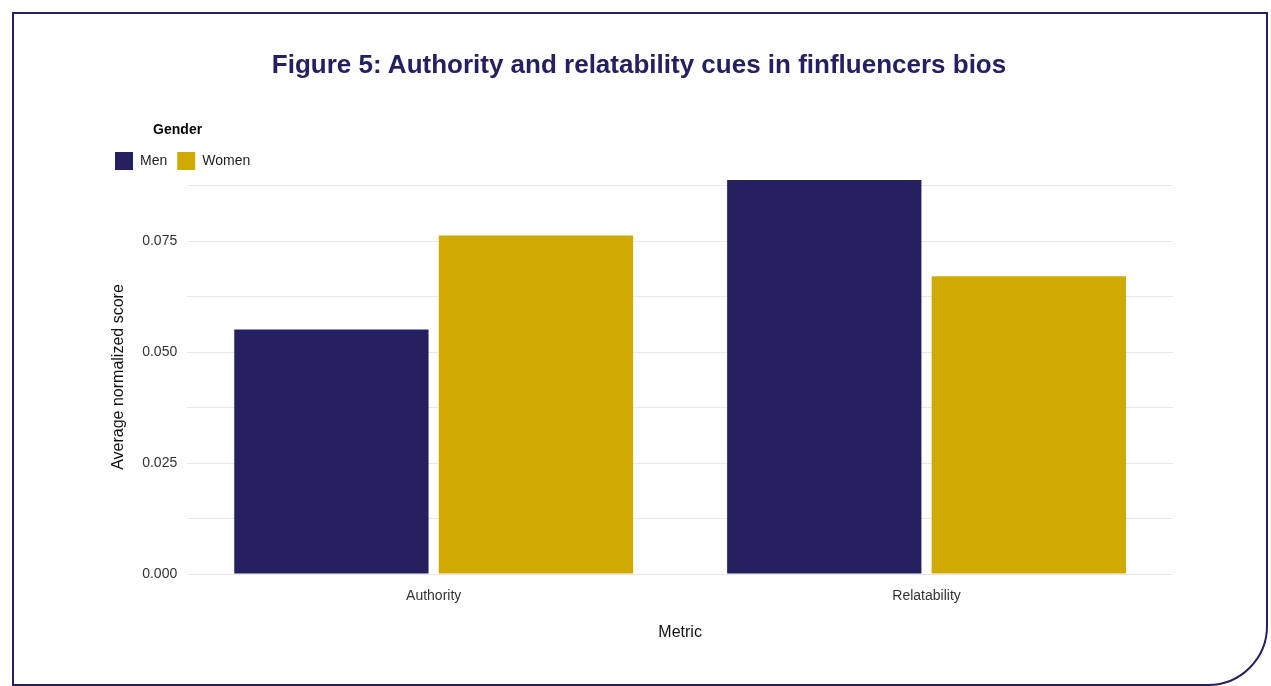 Image resolution: width=1271 pixels, height=686 pixels. Describe the element at coordinates (160, 240) in the screenshot. I see `y-tick-label: 0.075` at that location.